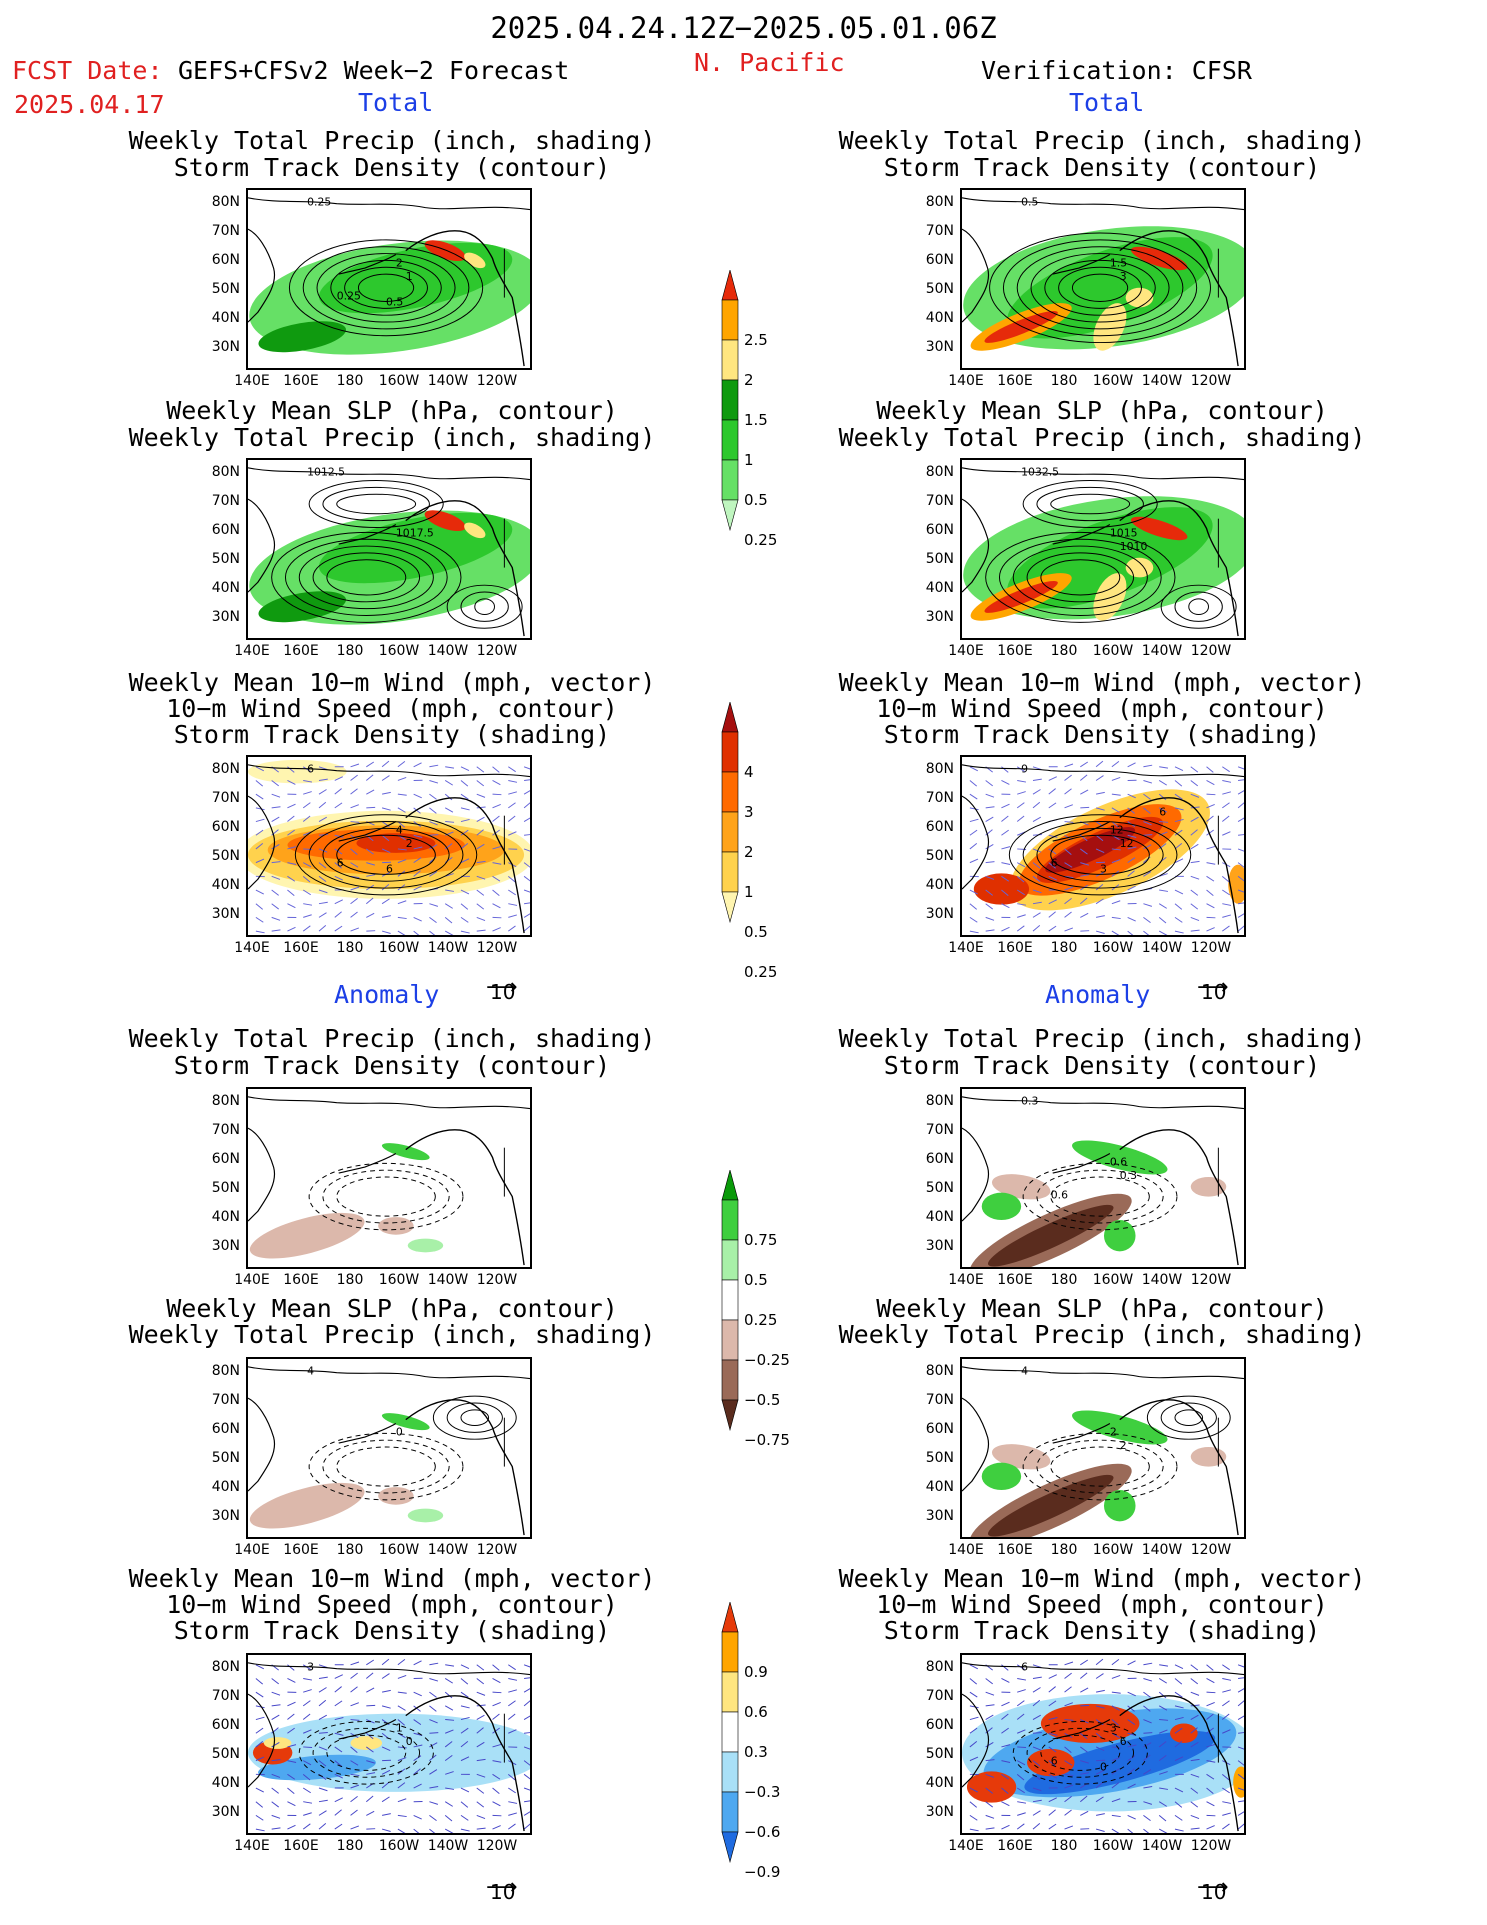 This screenshot has height=1925, width=1487. What do you see at coordinates (448, 381) in the screenshot?
I see `lon-tick-label: 140W` at bounding box center [448, 381].